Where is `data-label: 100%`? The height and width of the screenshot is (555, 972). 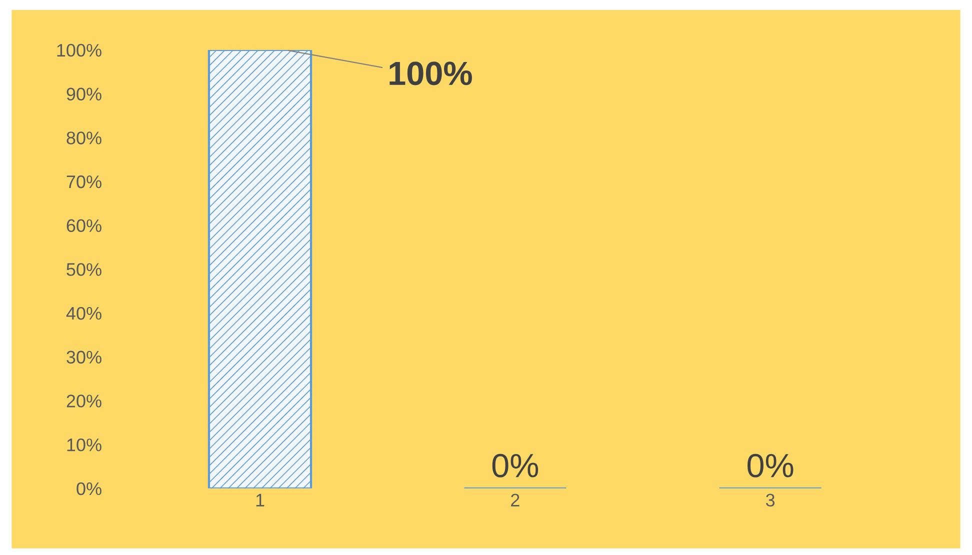
data-label: 100% is located at coordinates (431, 74).